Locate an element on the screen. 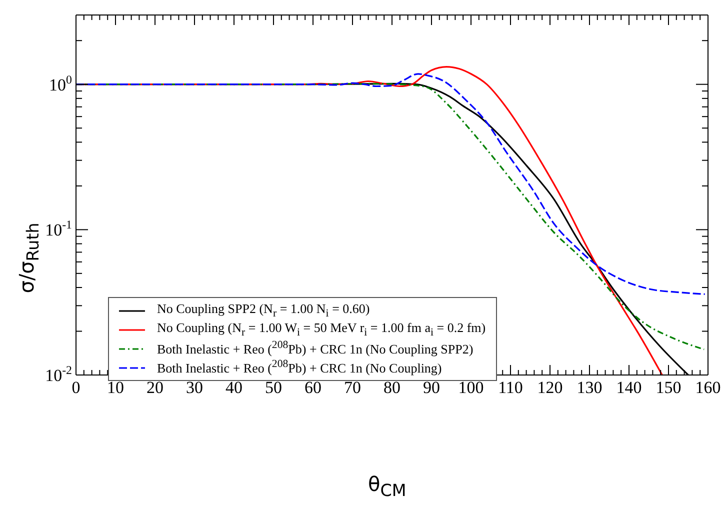 Image resolution: width=721 pixels, height=506 pixels. x-tick-label: 70 is located at coordinates (352, 387).